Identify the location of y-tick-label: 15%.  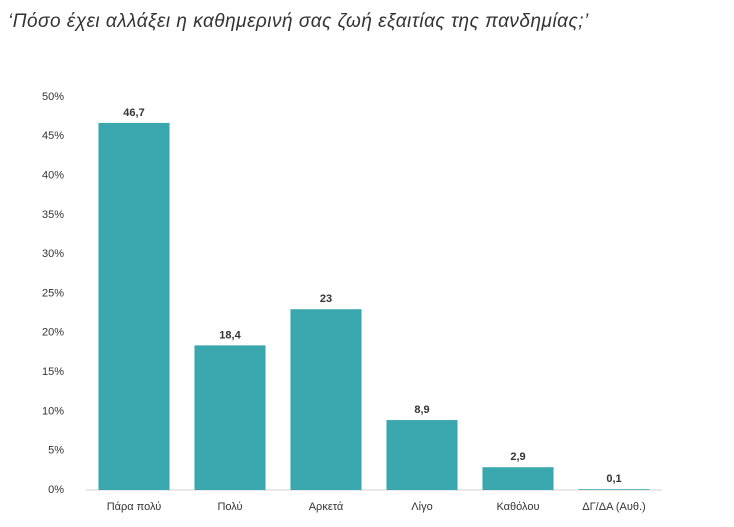
(53, 372).